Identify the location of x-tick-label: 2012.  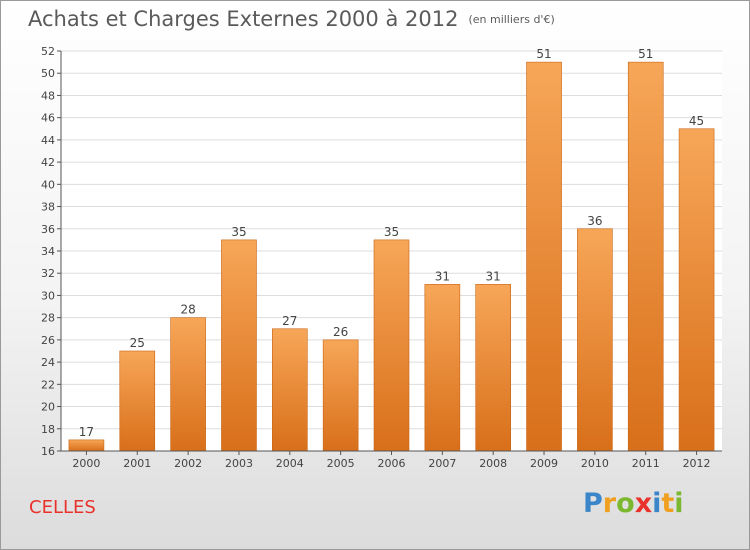
(697, 463).